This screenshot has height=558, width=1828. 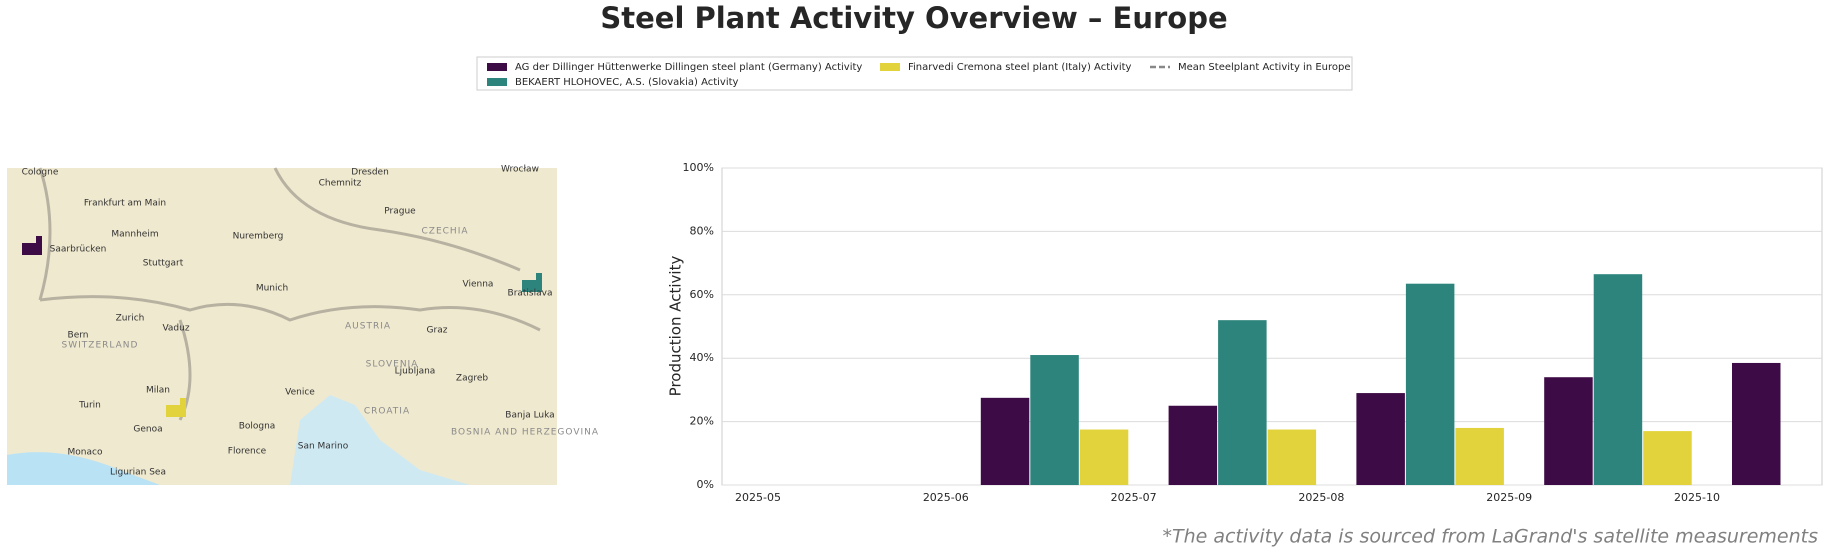 What do you see at coordinates (530, 294) in the screenshot?
I see `map-label: Bratislava` at bounding box center [530, 294].